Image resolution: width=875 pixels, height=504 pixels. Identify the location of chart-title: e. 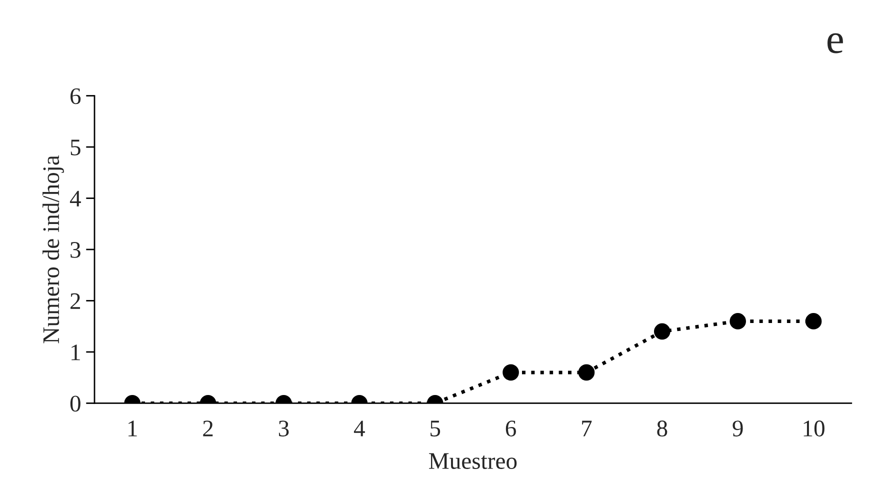
(835, 43).